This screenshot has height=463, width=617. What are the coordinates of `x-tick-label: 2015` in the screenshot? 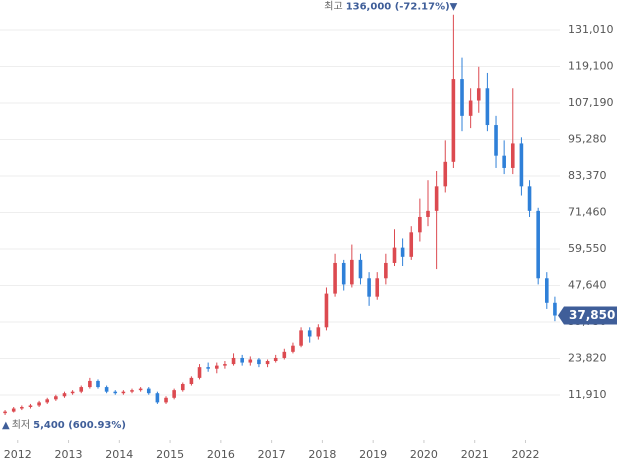 It's located at (170, 454).